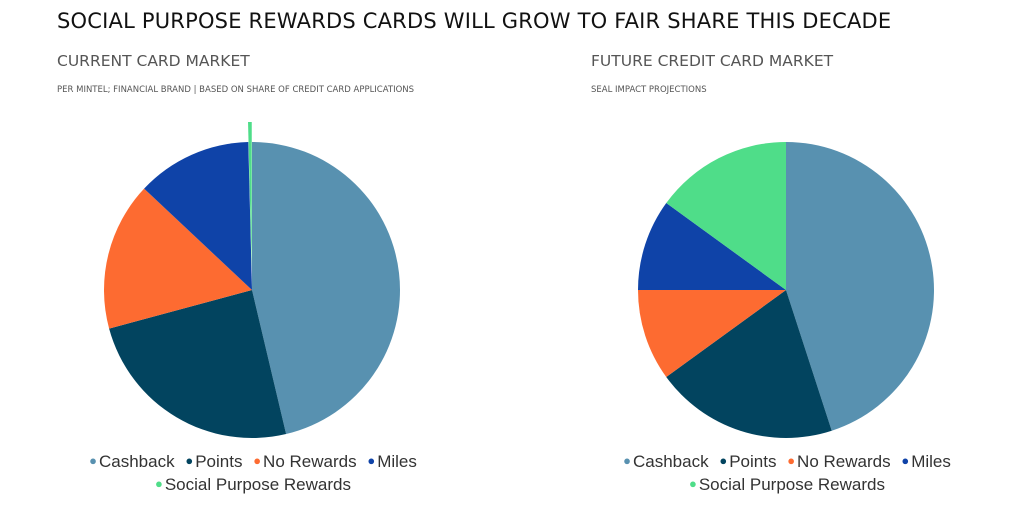  I want to click on chart-subtitle-future: SEAL IMPACT PROJECTIONS, so click(649, 90).